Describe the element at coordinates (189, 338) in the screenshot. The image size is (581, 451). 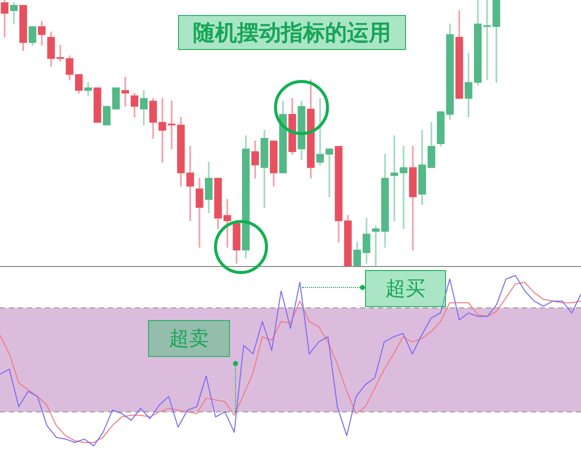
I see `annotation: 超卖` at that location.